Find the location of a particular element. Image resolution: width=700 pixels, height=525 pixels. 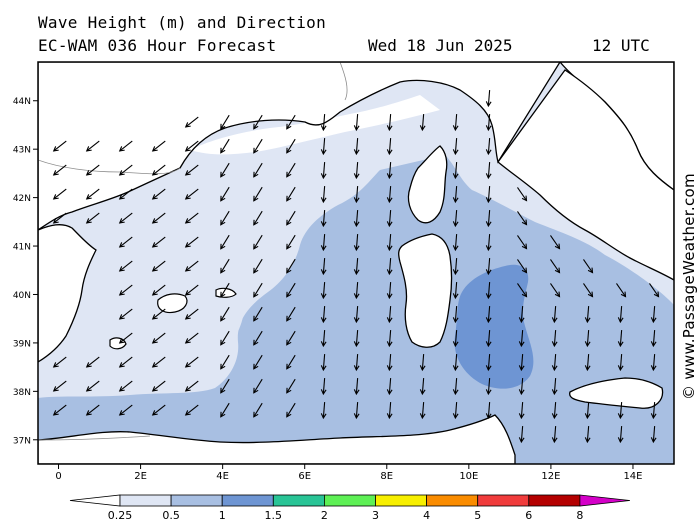

legend-label: 2 is located at coordinates (324, 515).